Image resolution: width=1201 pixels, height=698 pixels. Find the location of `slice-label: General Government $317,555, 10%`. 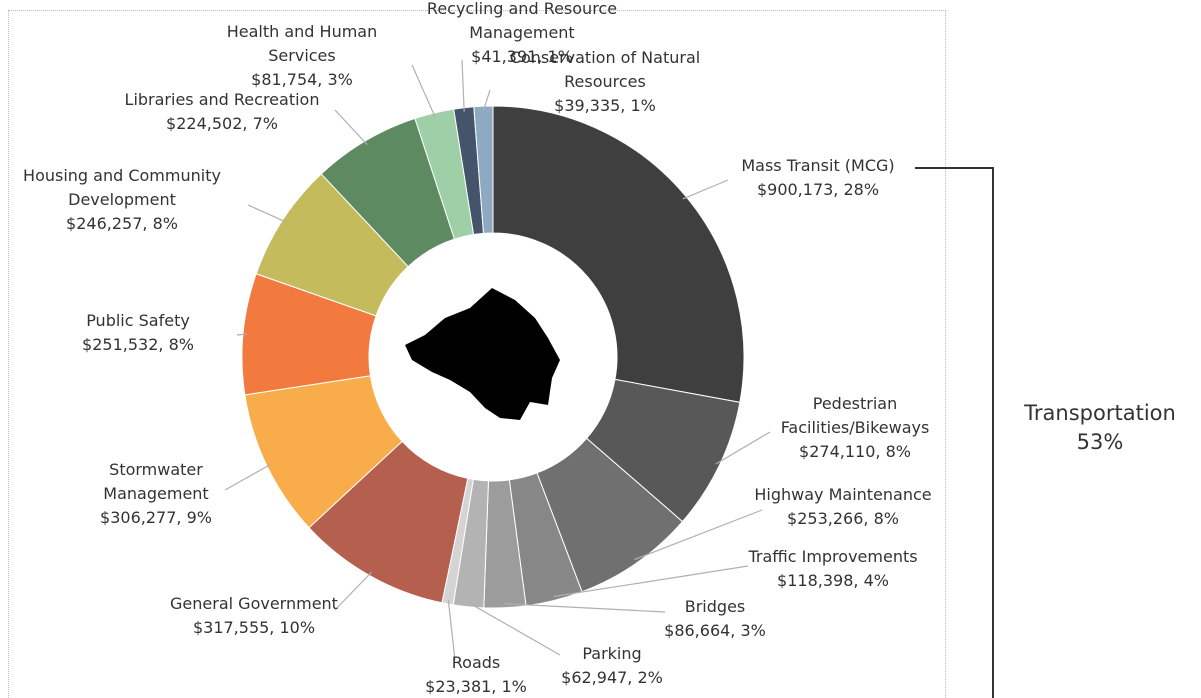

slice-label: General Government $317,555, 10% is located at coordinates (254, 616).